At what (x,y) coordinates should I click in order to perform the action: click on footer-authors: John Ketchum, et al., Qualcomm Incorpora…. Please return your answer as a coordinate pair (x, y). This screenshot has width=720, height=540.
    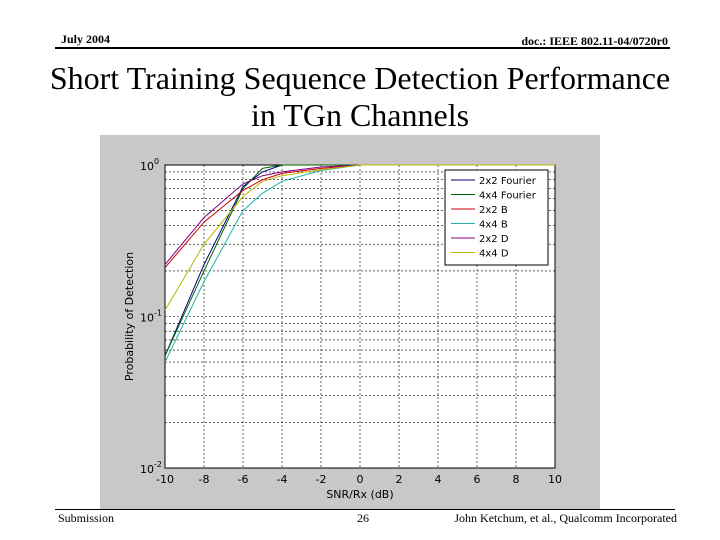
    Looking at the image, I should click on (565, 518).